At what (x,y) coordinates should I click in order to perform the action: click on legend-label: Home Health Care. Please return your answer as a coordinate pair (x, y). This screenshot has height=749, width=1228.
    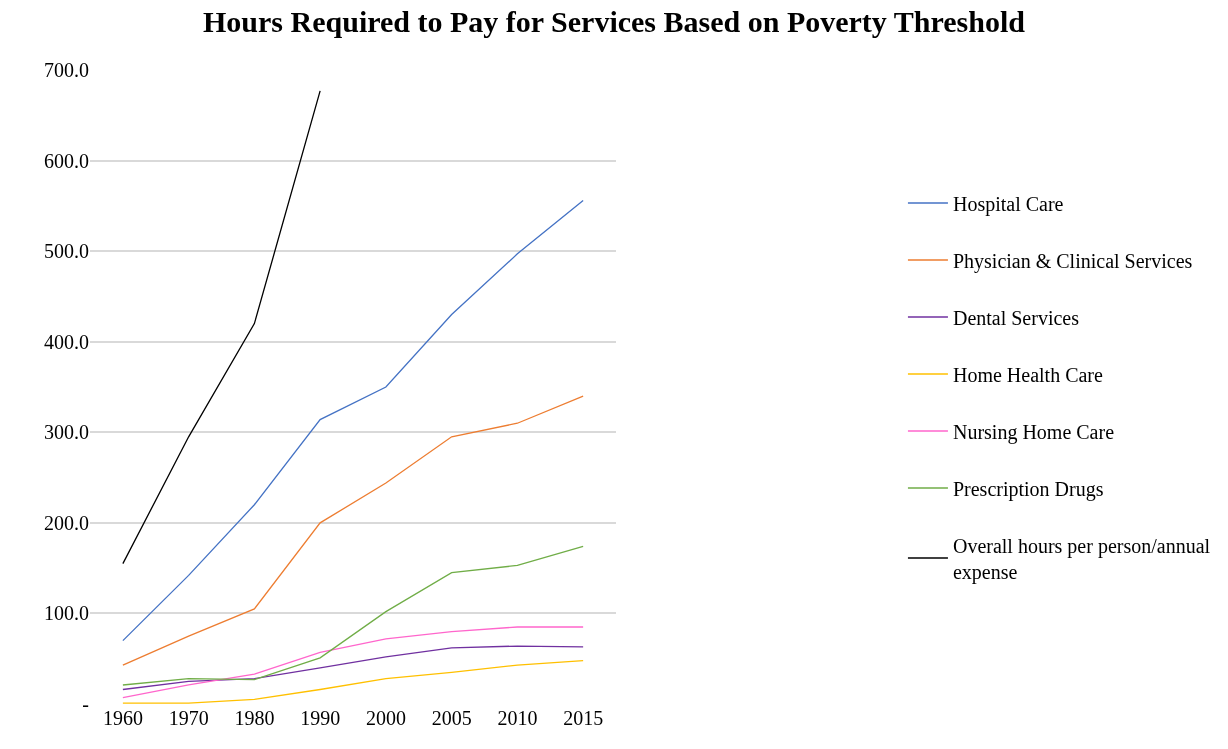
    Looking at the image, I should click on (1027, 374).